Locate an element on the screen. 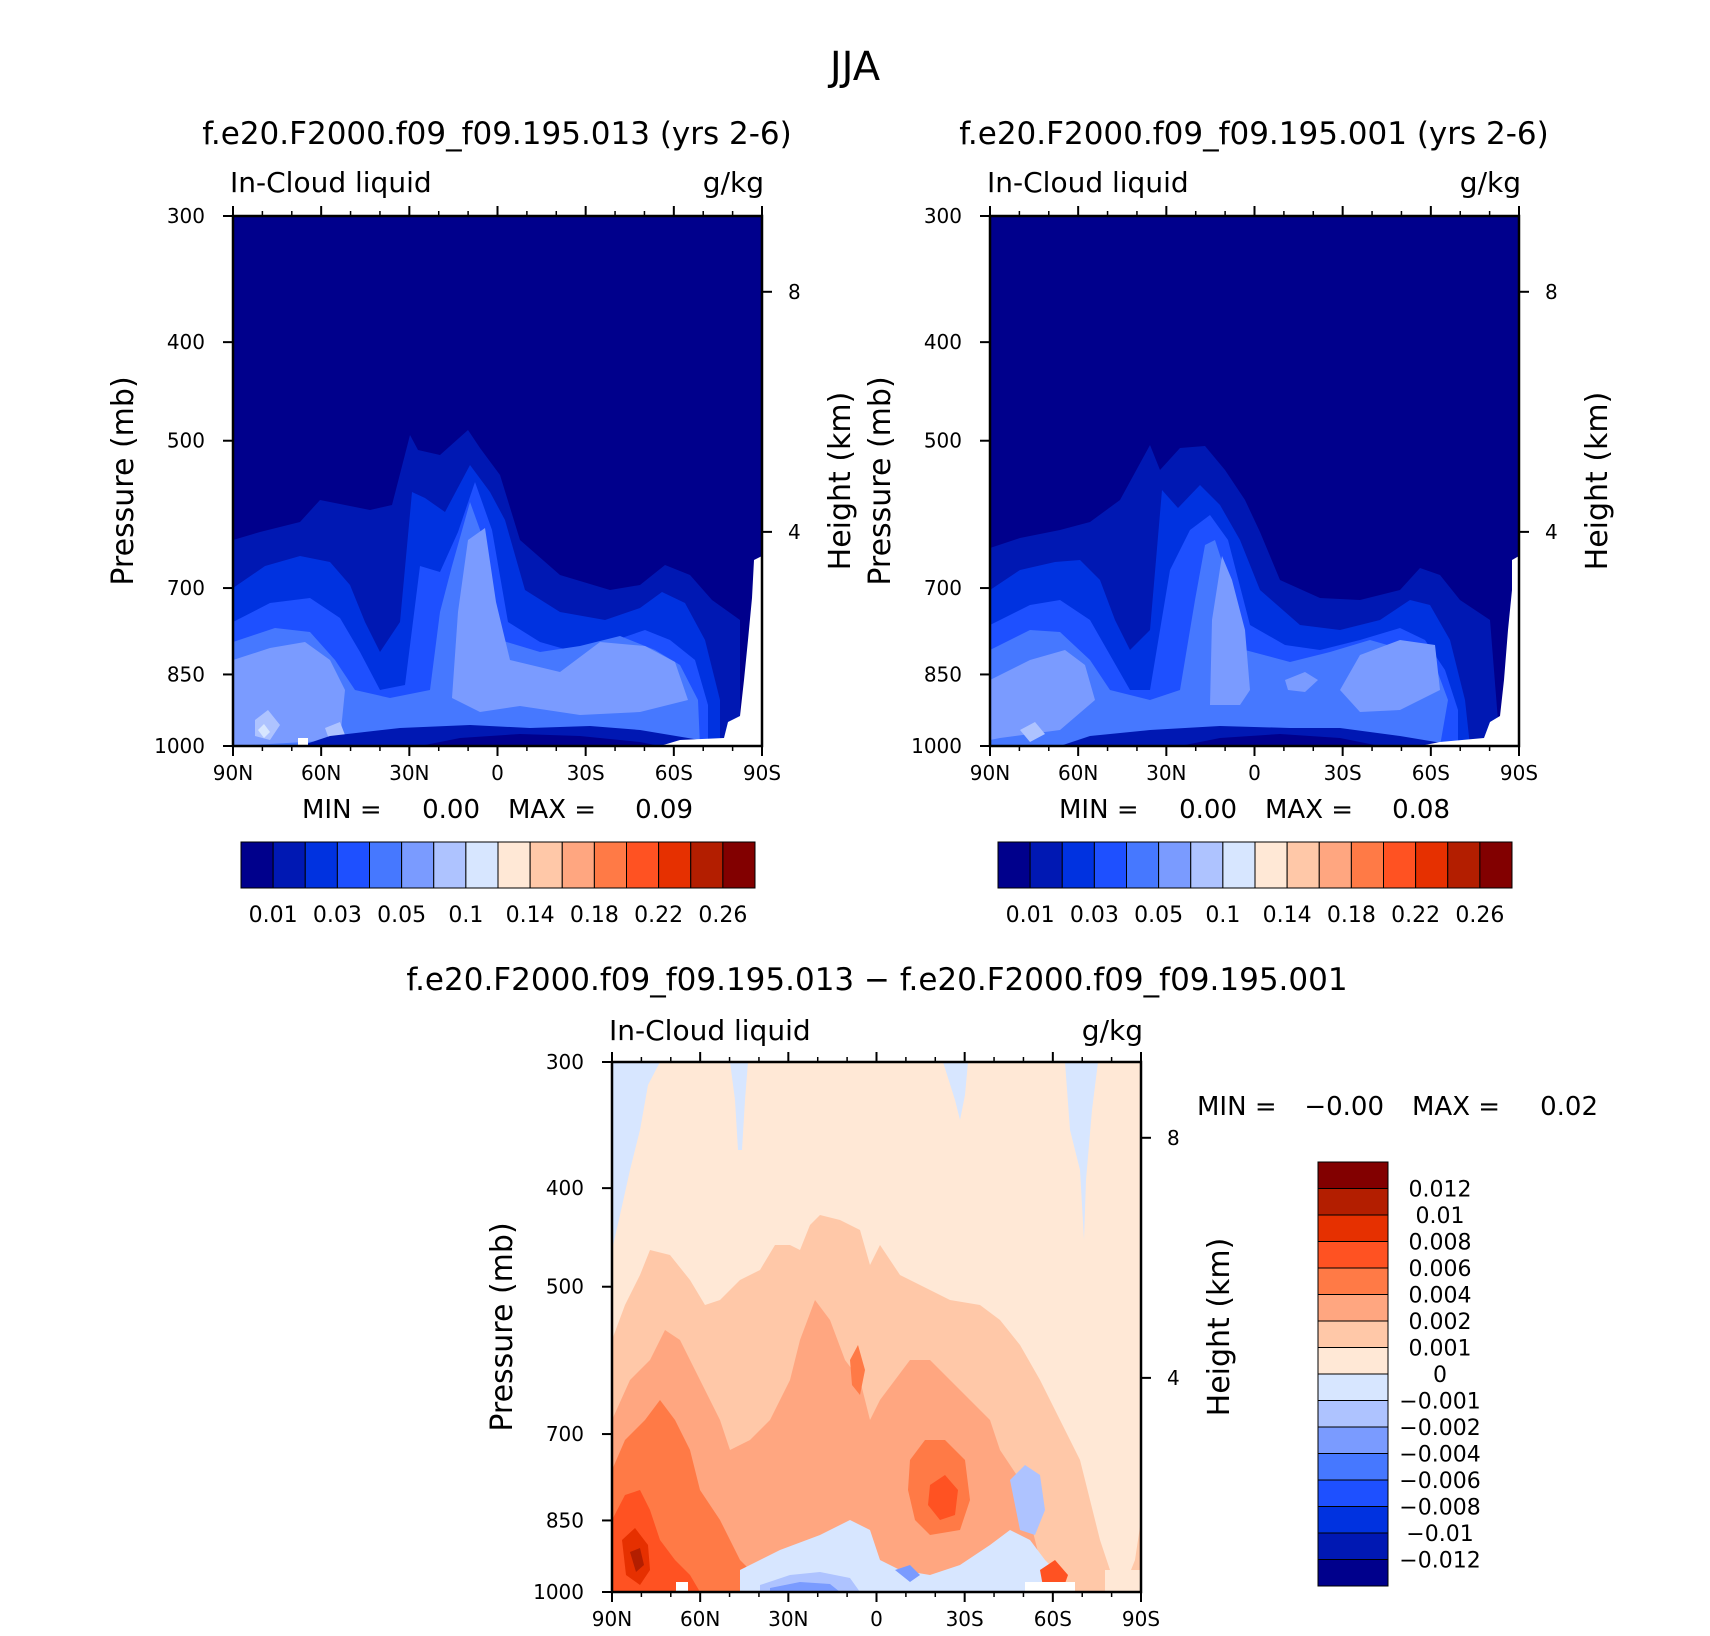 The image size is (1710, 1636). colorbar-label: −0.004 is located at coordinates (1439, 1455).